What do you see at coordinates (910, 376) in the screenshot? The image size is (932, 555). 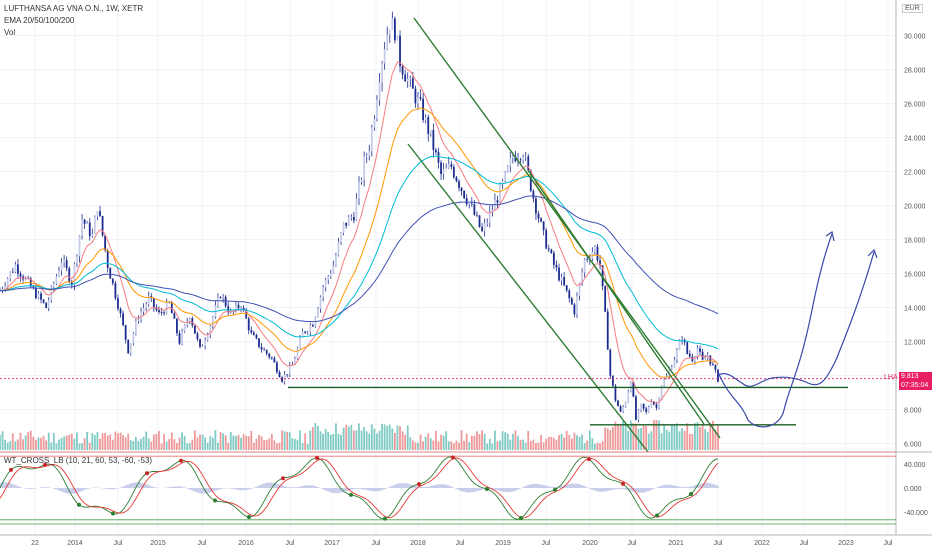 I see `last-price-value: 9.813` at bounding box center [910, 376].